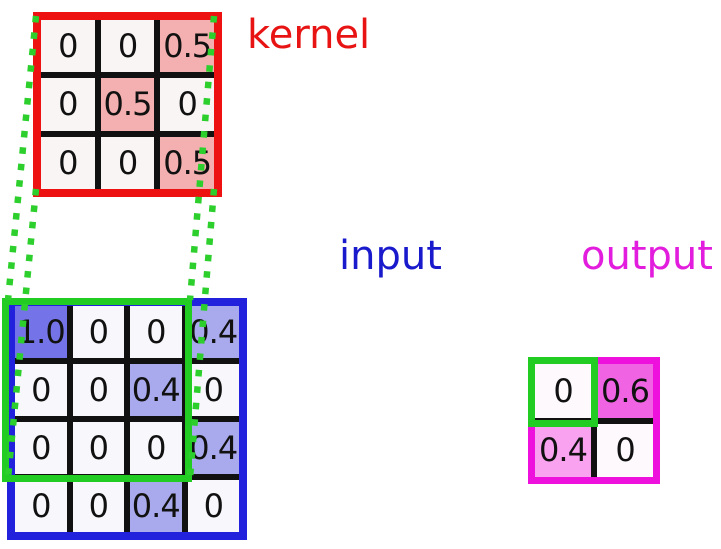 Image resolution: width=721 pixels, height=549 pixels. What do you see at coordinates (625, 391) in the screenshot?
I see `output-cell-highlighted: 0.6` at bounding box center [625, 391].